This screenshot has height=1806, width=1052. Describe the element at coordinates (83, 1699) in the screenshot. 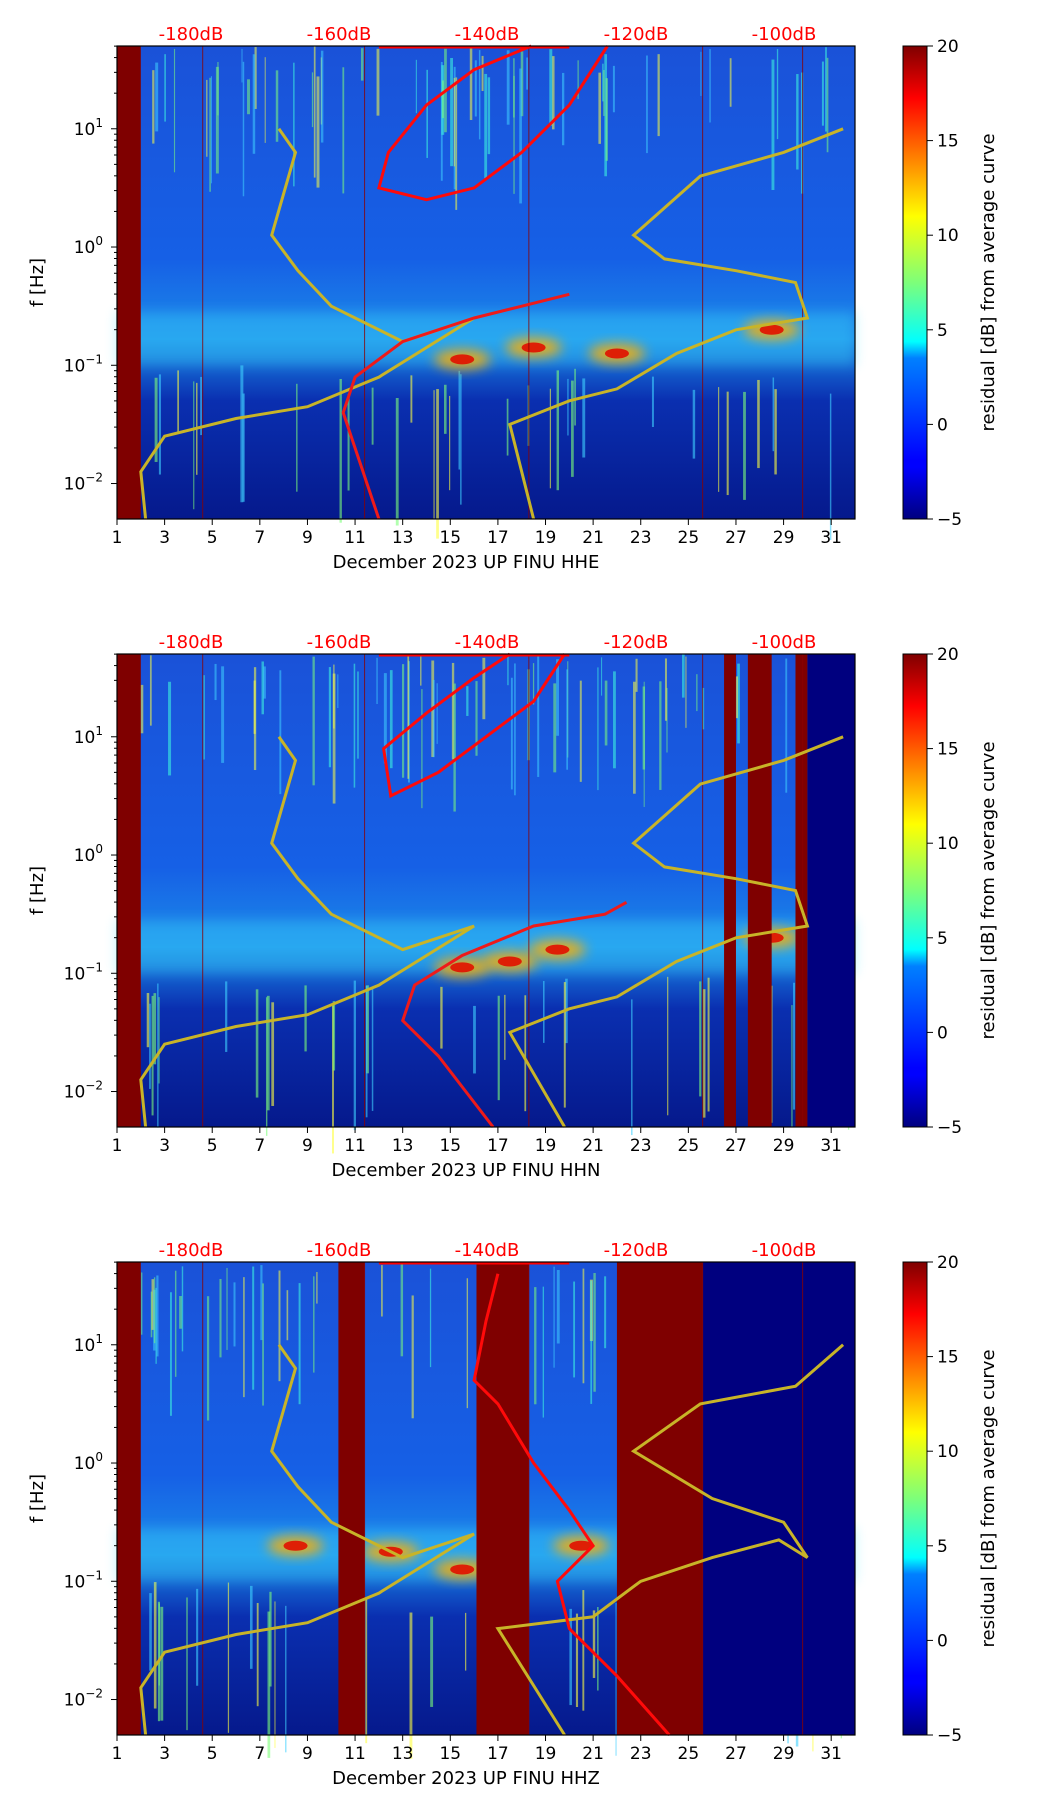

I see `y-tick-label: 10⁻²` at that location.